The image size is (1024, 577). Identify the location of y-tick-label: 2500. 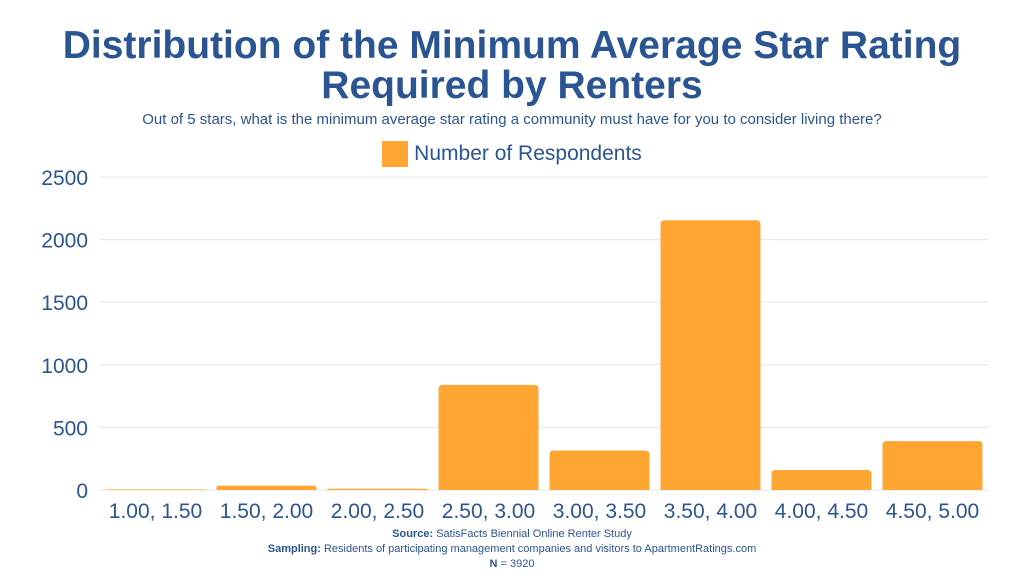
(64, 178).